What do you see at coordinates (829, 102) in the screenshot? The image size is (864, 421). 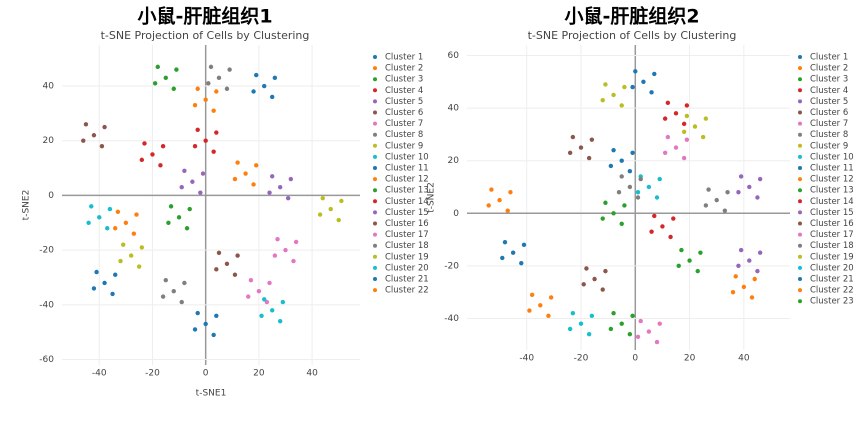 I see `legend-label: Cluster 5` at bounding box center [829, 102].